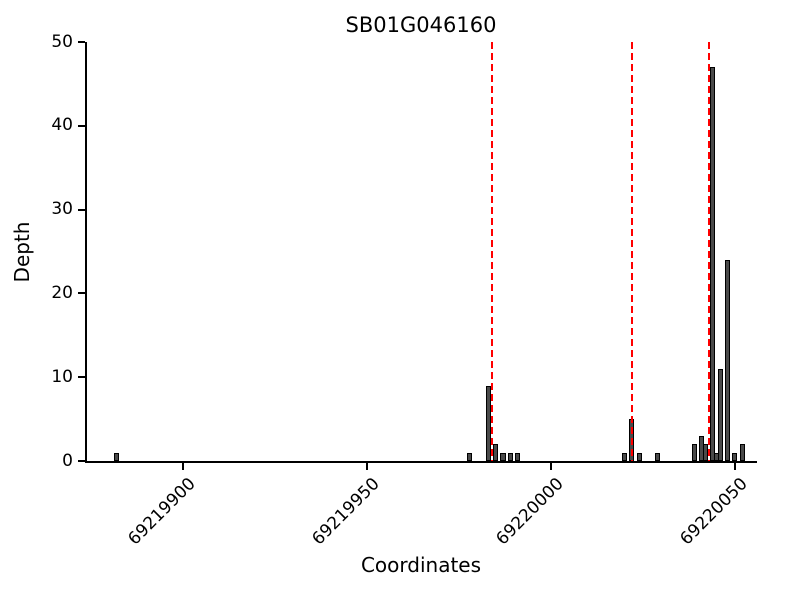 This screenshot has width=800, height=600. I want to click on y-tick-label: 30, so click(62, 209).